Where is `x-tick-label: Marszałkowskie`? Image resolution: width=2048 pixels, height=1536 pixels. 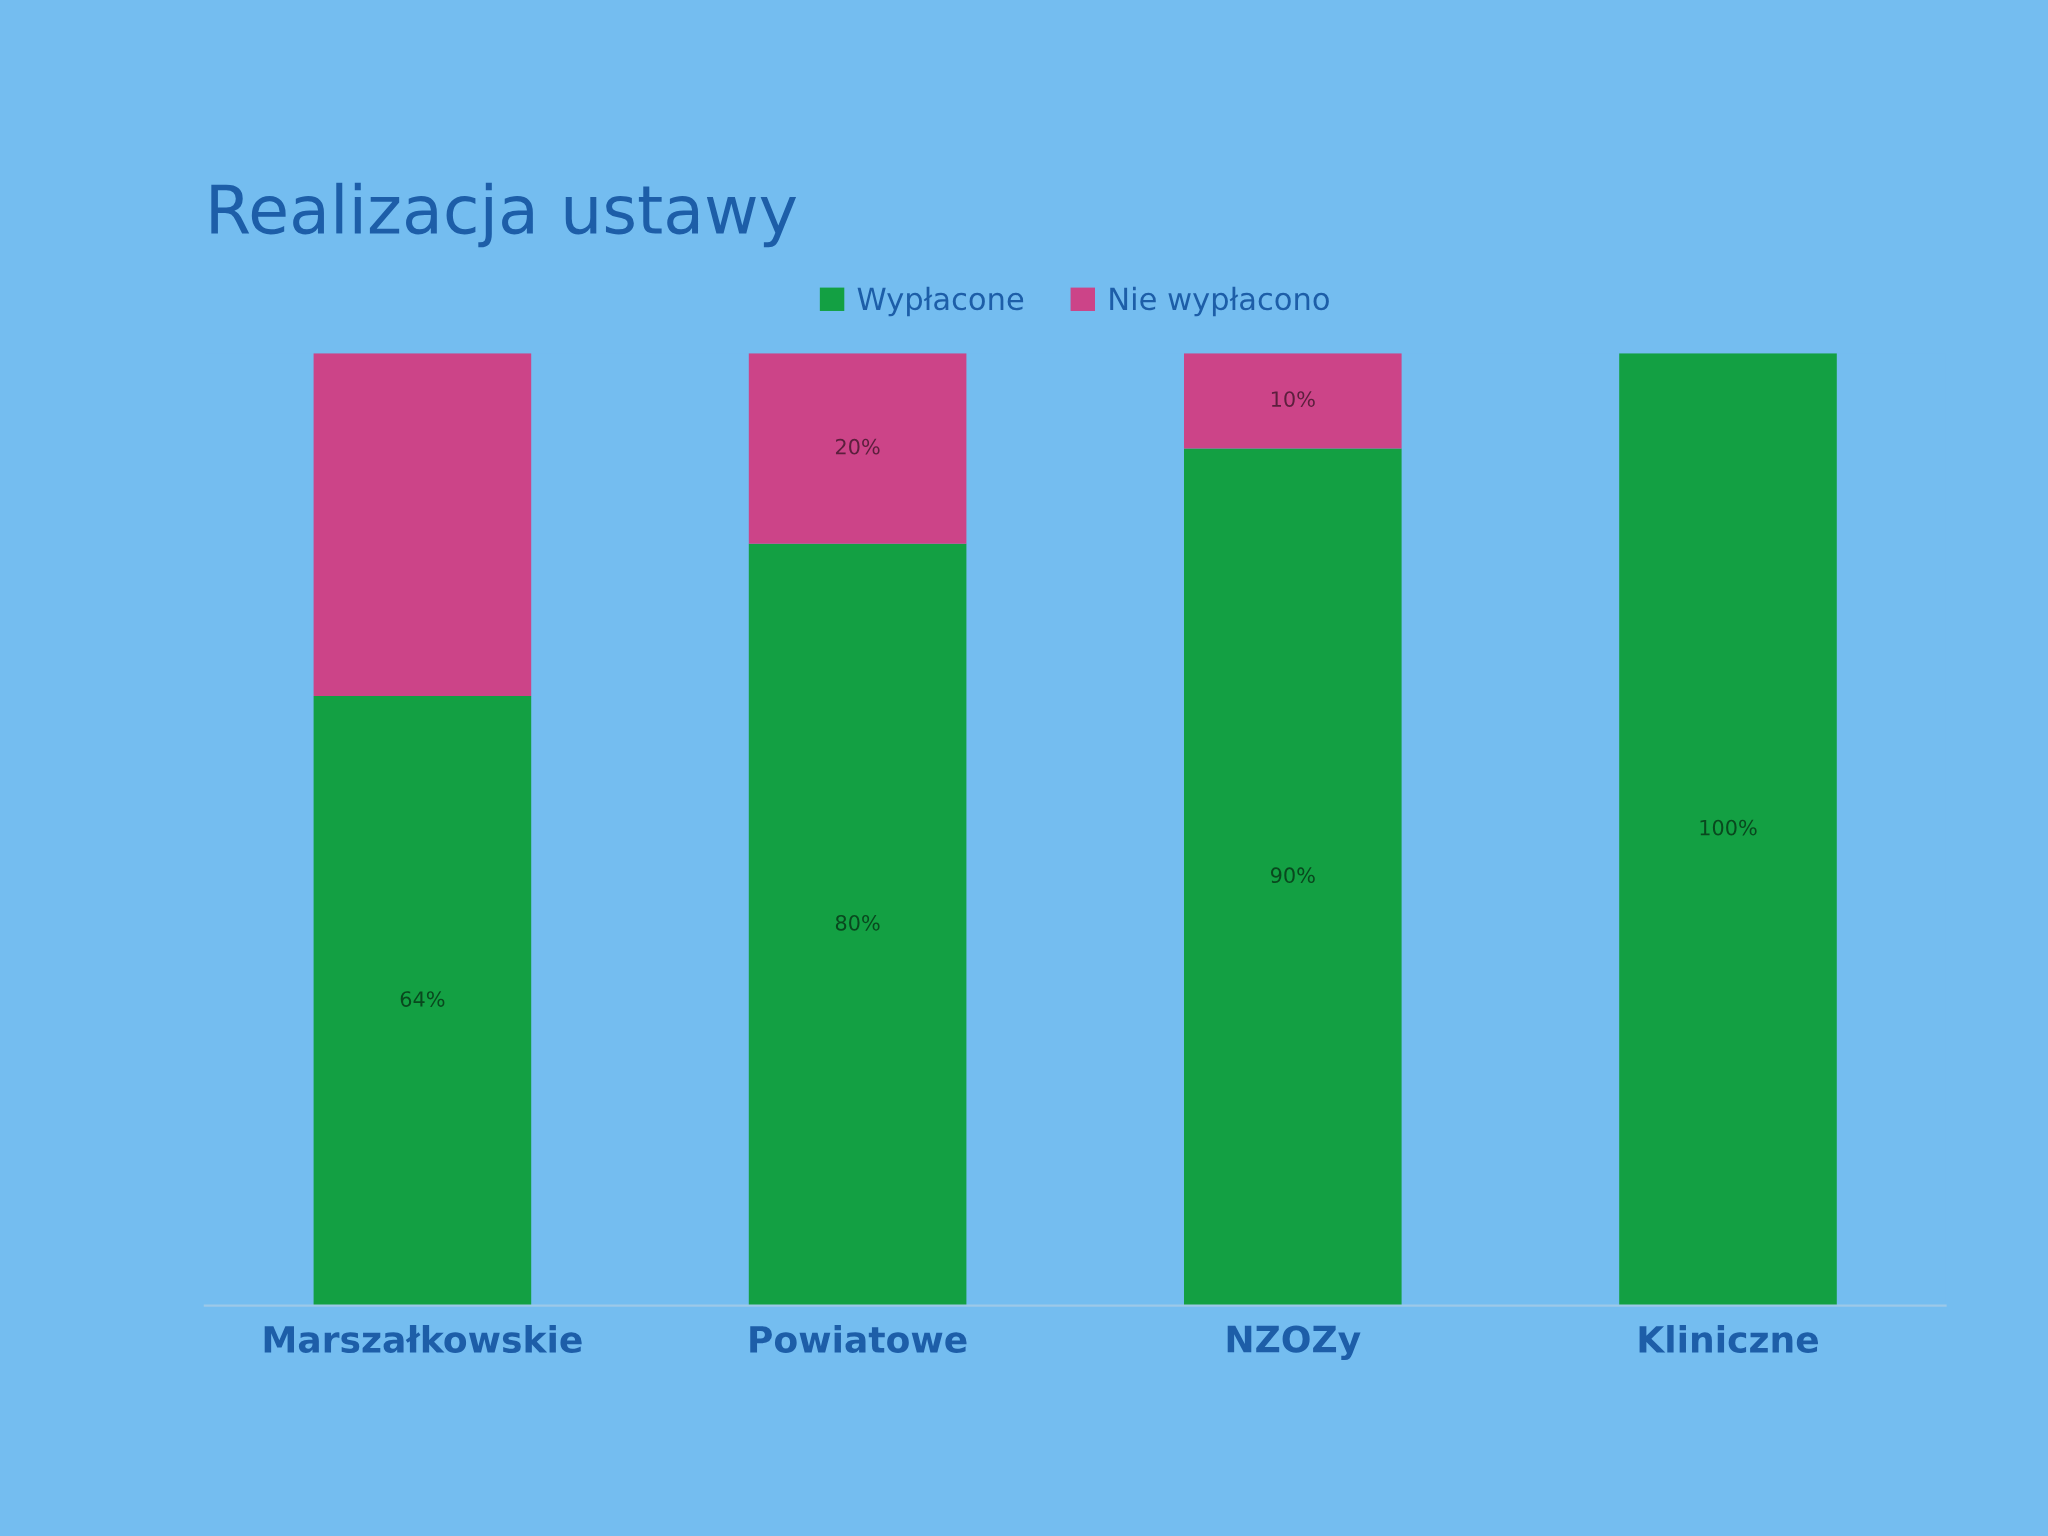
x-tick-label: Marszałkowskie is located at coordinates (423, 1339).